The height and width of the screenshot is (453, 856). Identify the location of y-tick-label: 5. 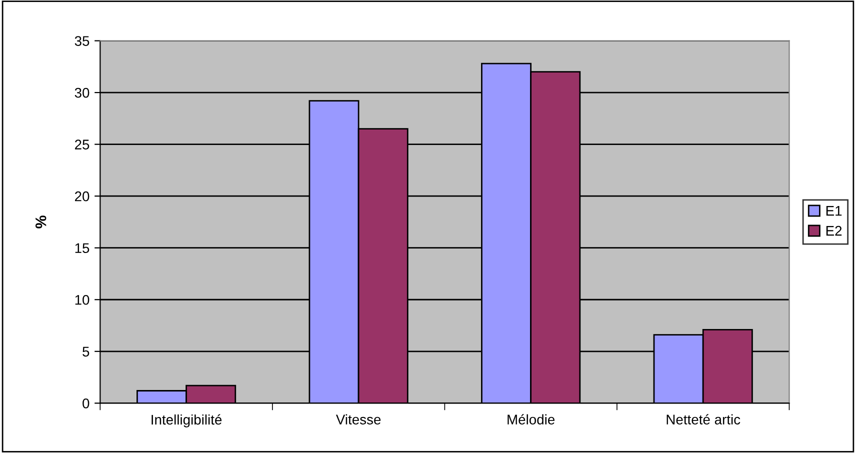
(86, 351).